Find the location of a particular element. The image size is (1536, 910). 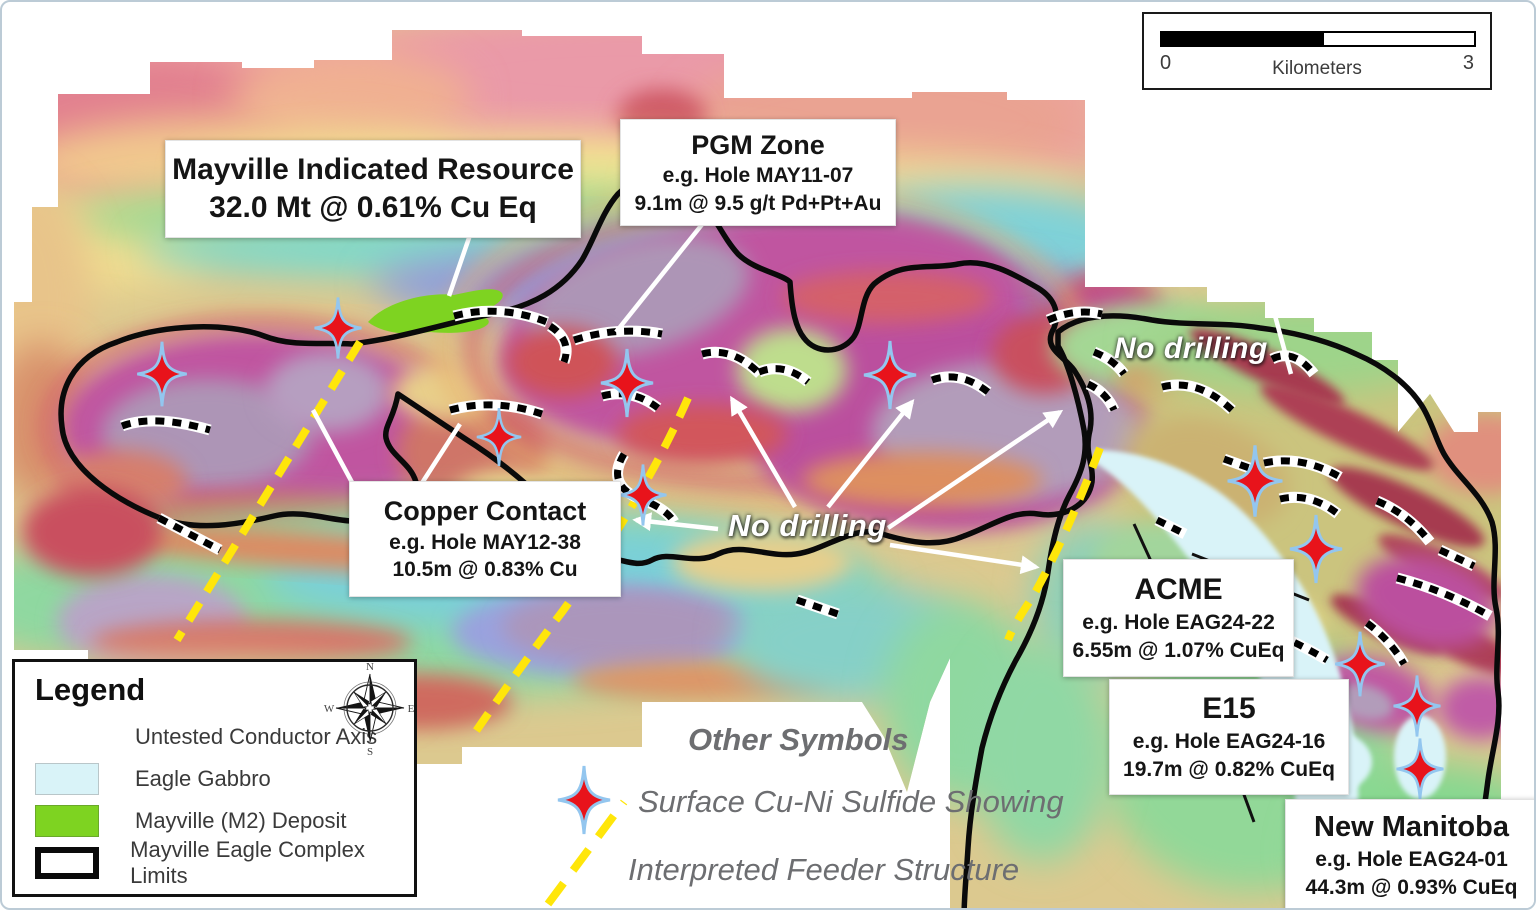

annotation-line: 32.0 Mt @ 0.61% Cu Eq is located at coordinates (373, 207).